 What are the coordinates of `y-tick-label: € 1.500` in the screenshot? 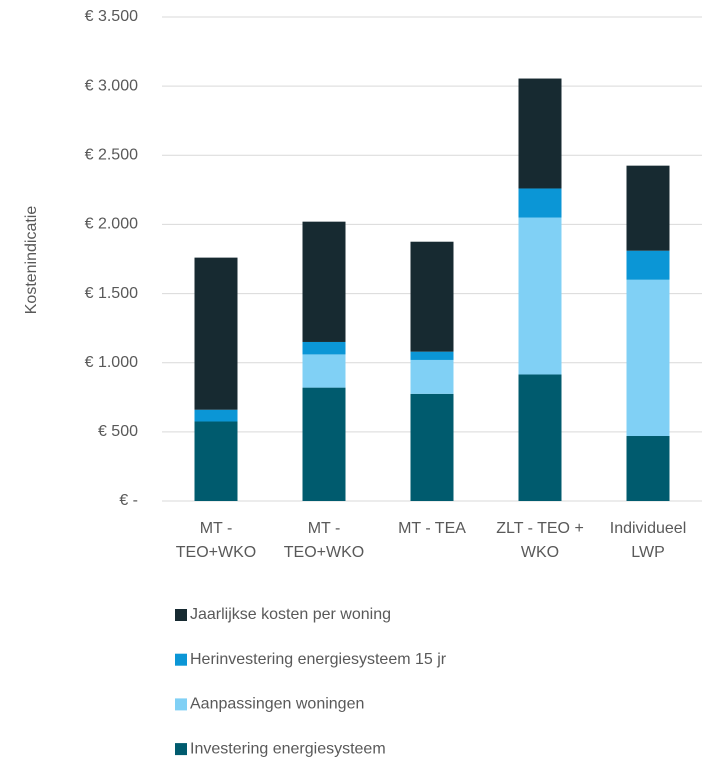 It's located at (111, 293).